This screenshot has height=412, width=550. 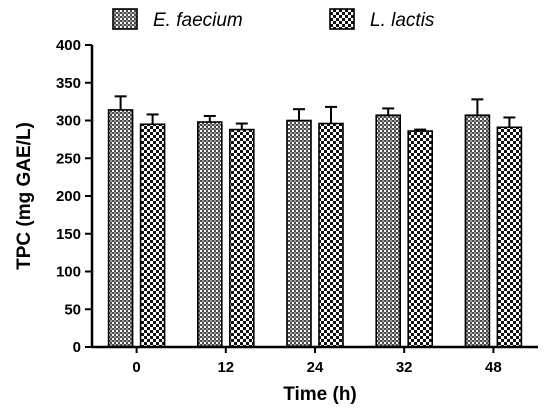 I want to click on y-tick-label: 100, so click(x=68, y=272).